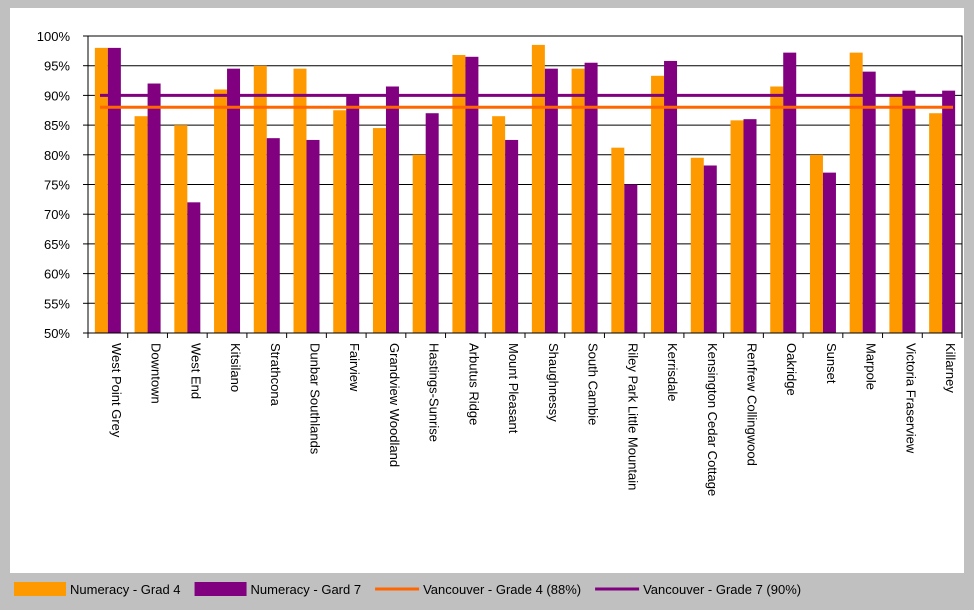 This screenshot has height=610, width=974. I want to click on x-category-label: Shaughnessy, so click(553, 382).